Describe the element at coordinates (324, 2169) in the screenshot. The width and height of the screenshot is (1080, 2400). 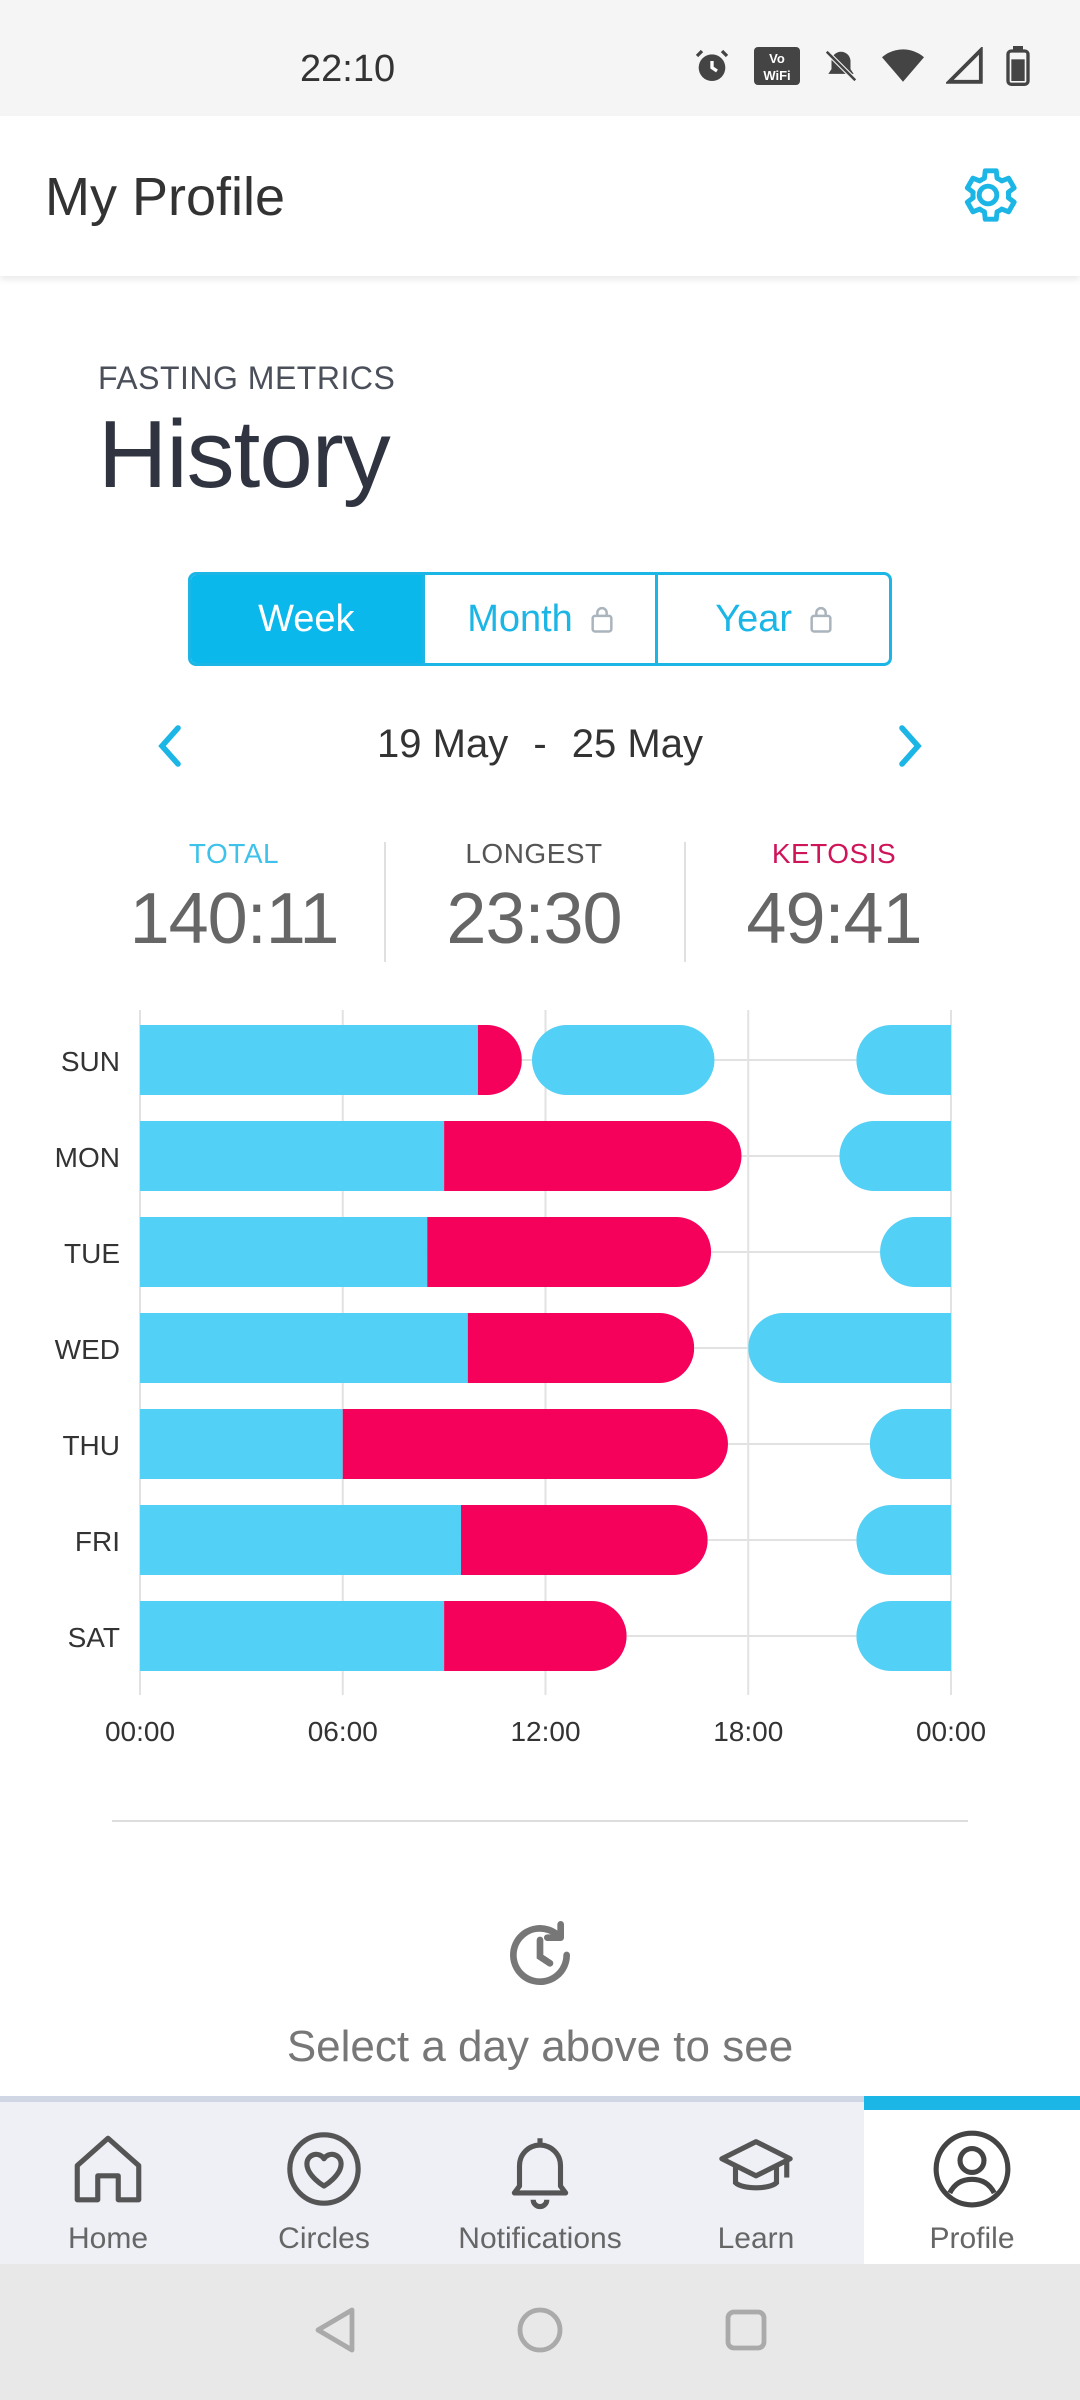
I see `heart-circle-icon` at that location.